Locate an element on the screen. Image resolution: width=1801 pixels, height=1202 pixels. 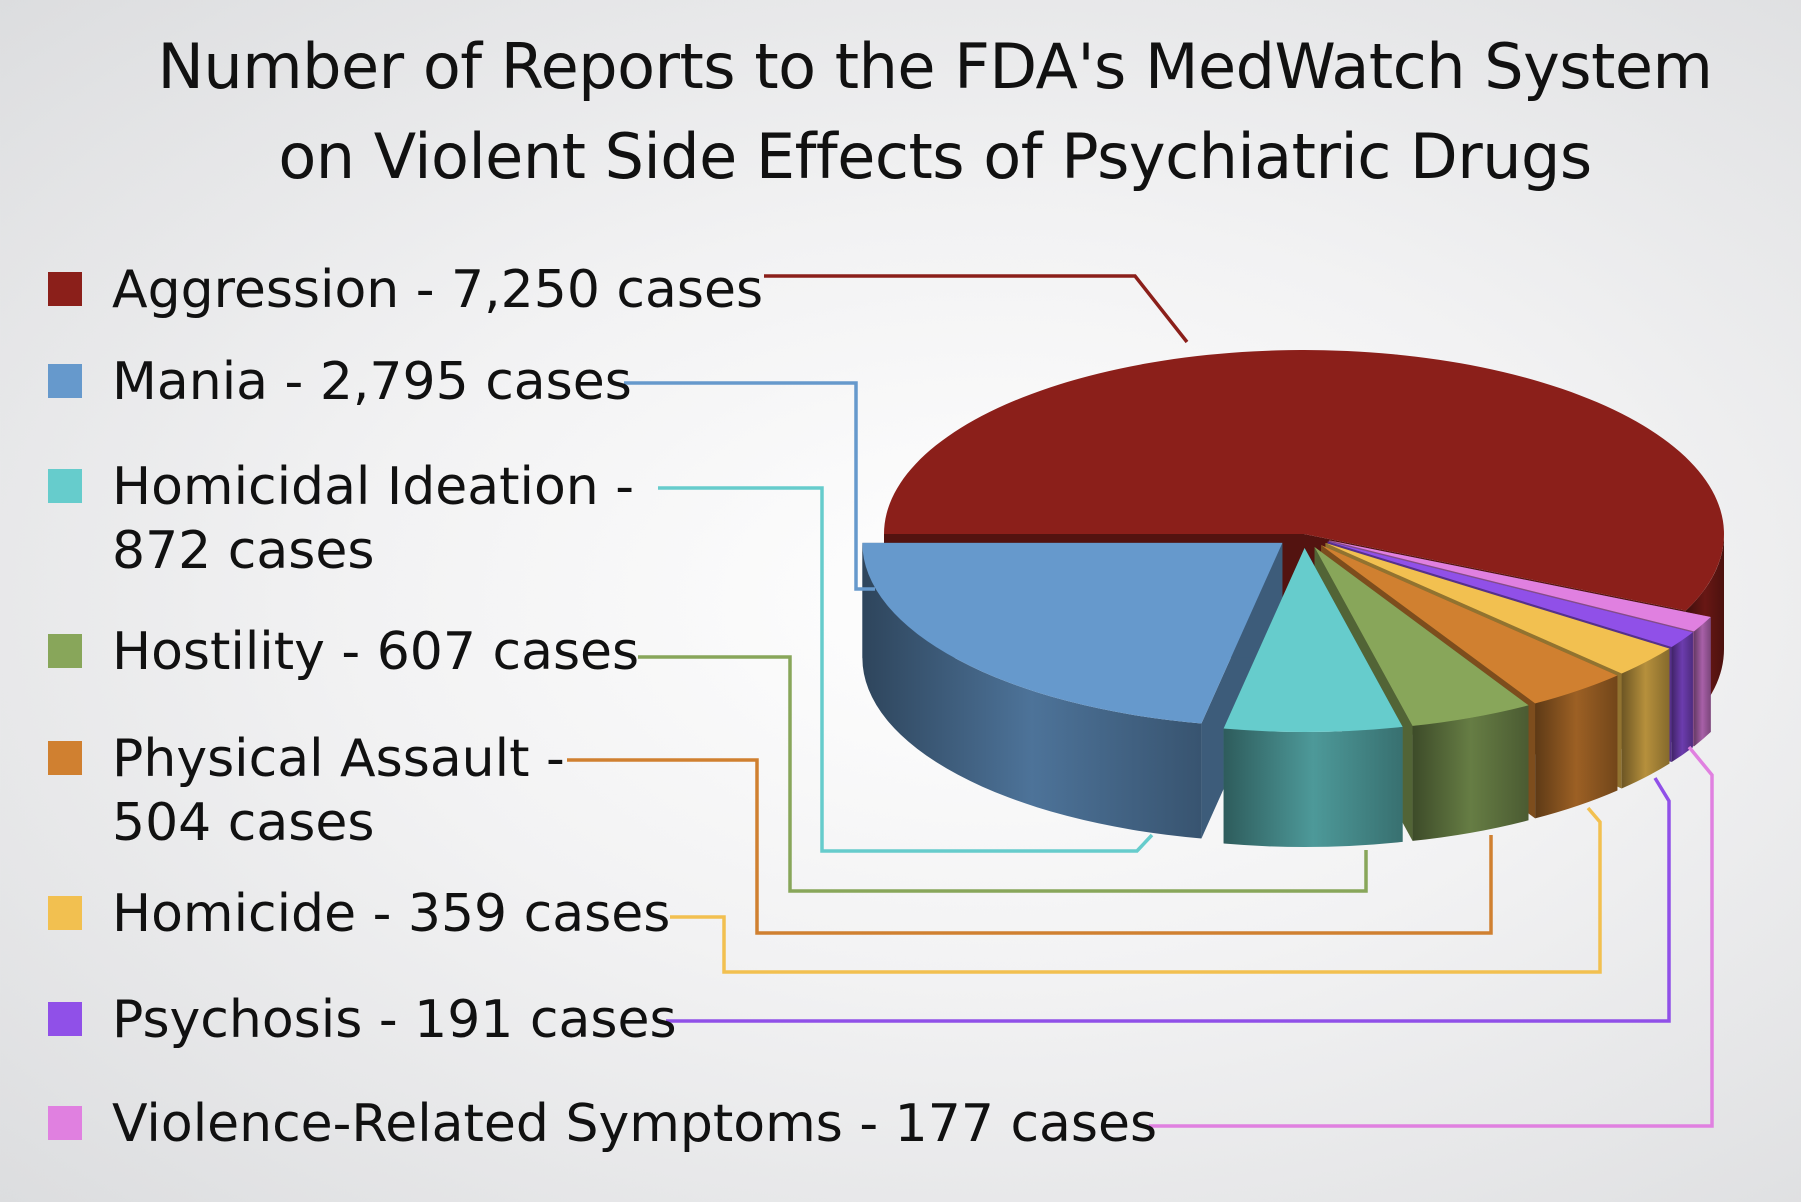
leader-line-violence-related-symptoms is located at coordinates (1431, 936).